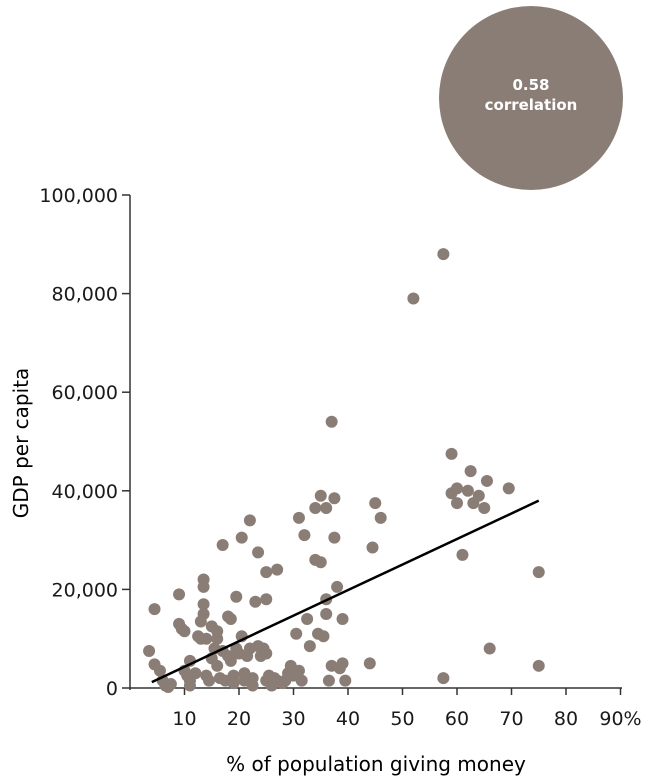 The width and height of the screenshot is (648, 776). I want to click on trendline-group, so click(345, 591).